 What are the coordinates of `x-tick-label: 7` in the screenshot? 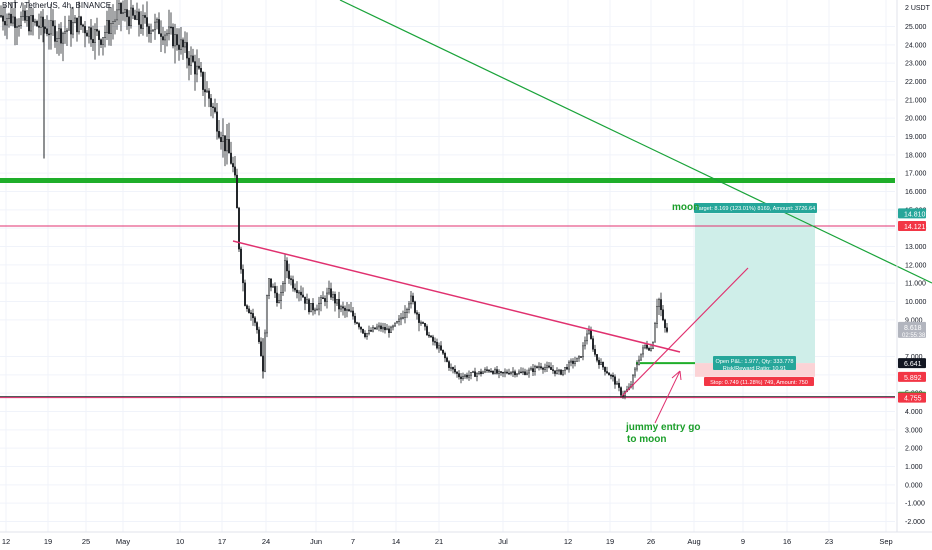 It's located at (353, 541).